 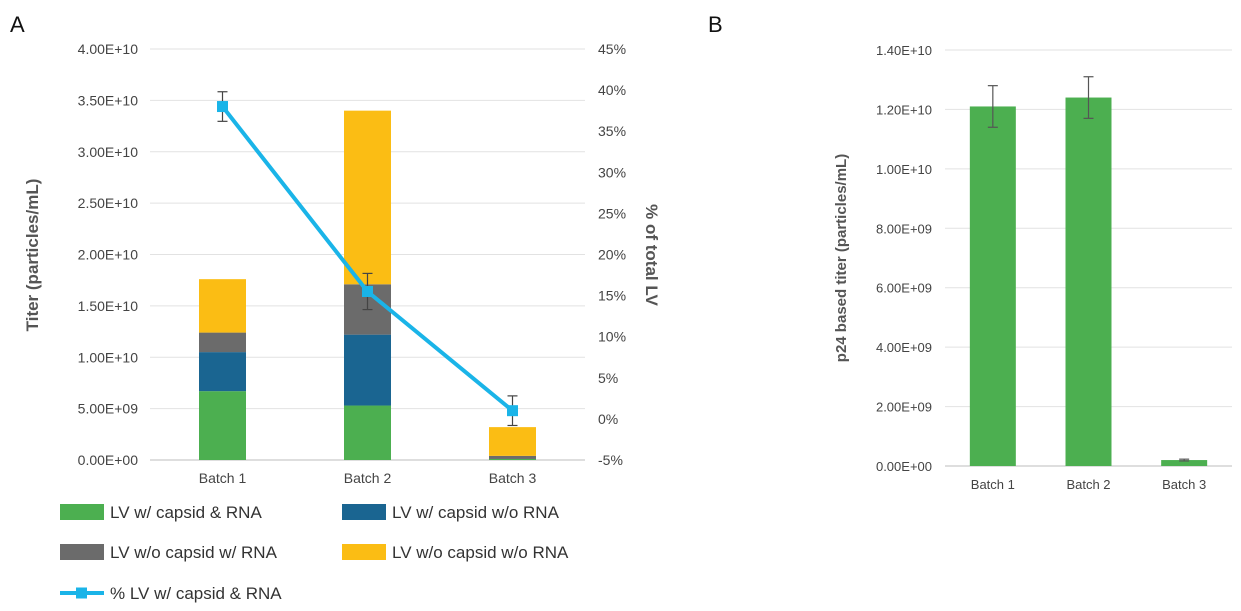 I want to click on panel-a-x-ticks: Batch 1 Batch 2 Batch 3, so click(x=368, y=478).